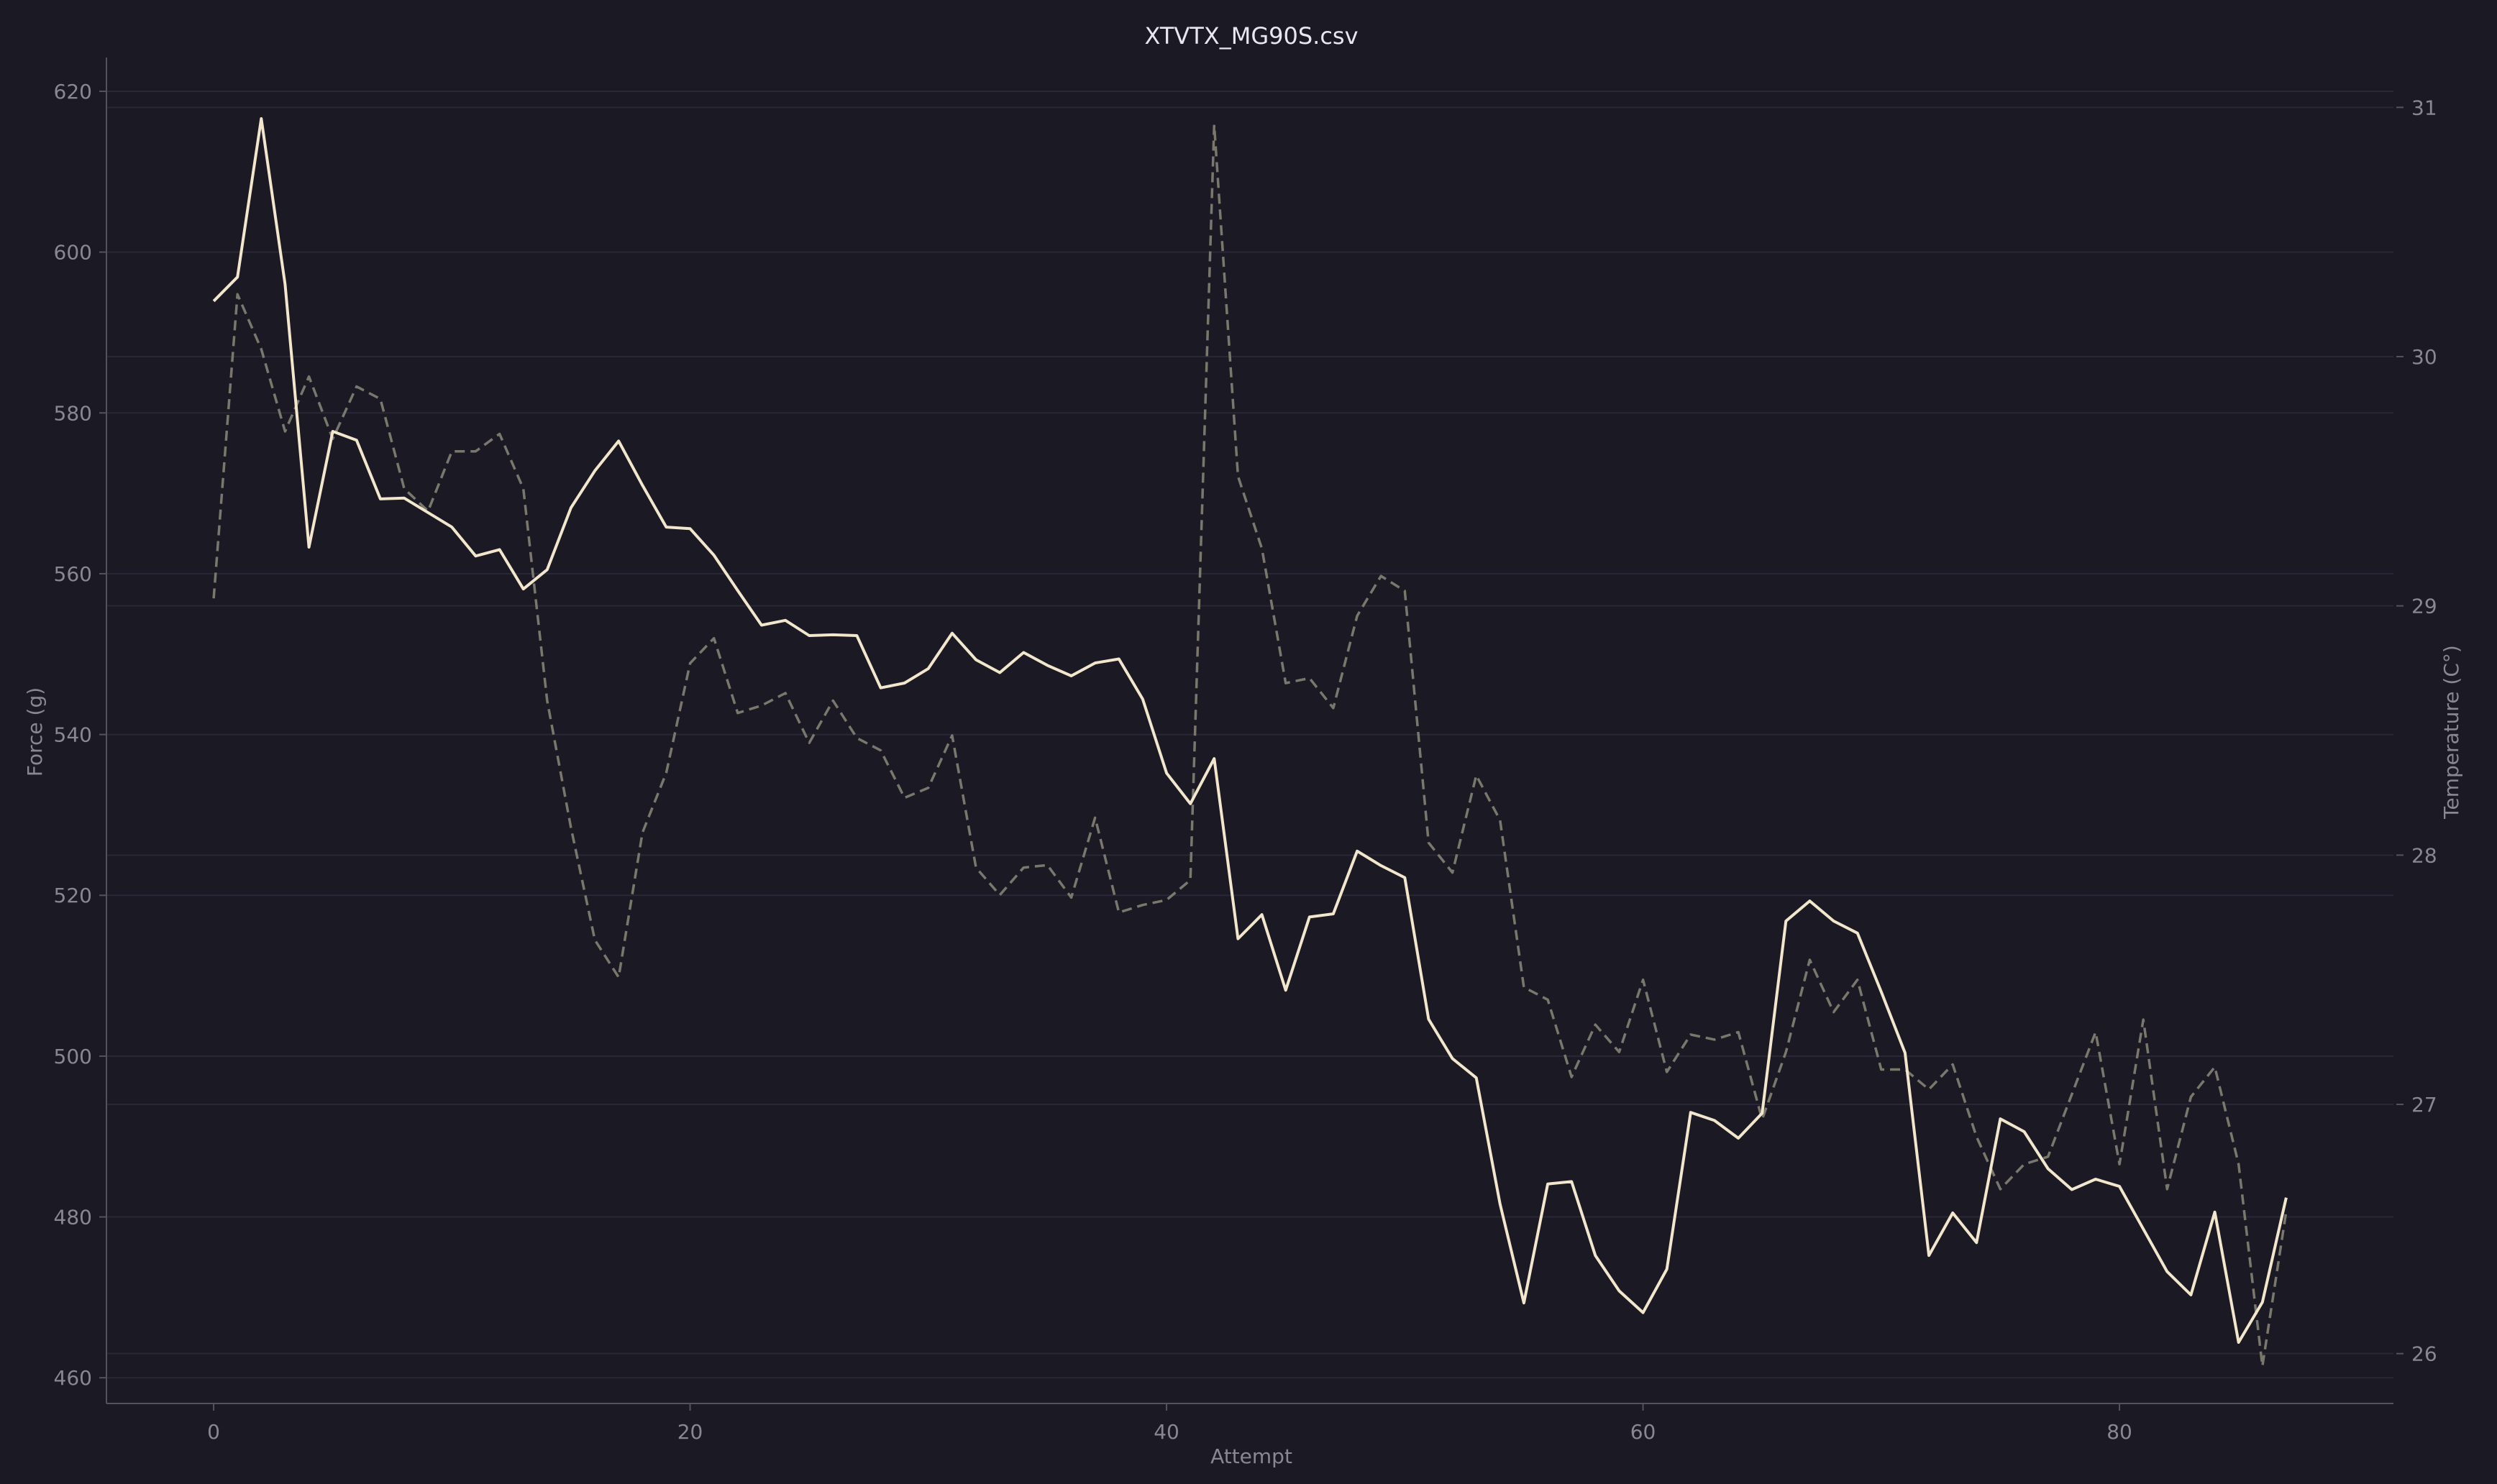 Image resolution: width=2497 pixels, height=1484 pixels. Describe the element at coordinates (2424, 606) in the screenshot. I see `y2-tick-label: 29` at that location.